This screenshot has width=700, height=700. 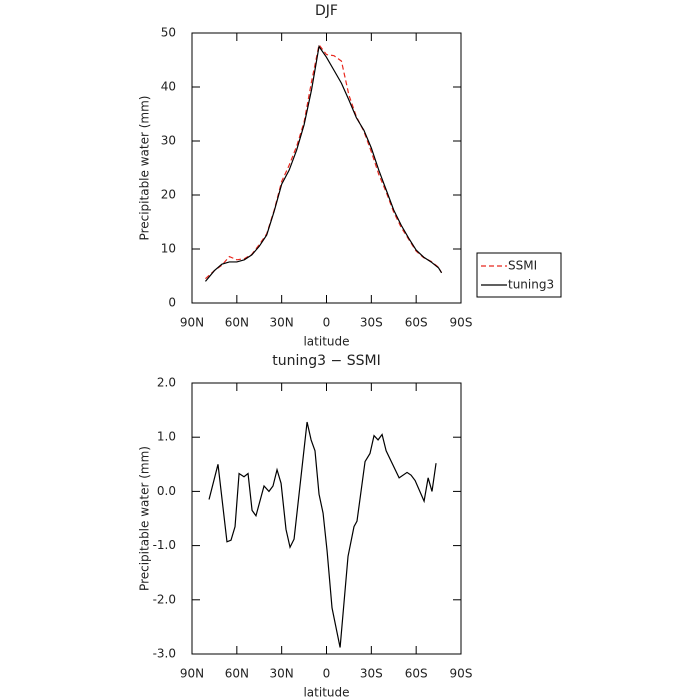 I want to click on legend-label: SSMI, so click(x=522, y=266).